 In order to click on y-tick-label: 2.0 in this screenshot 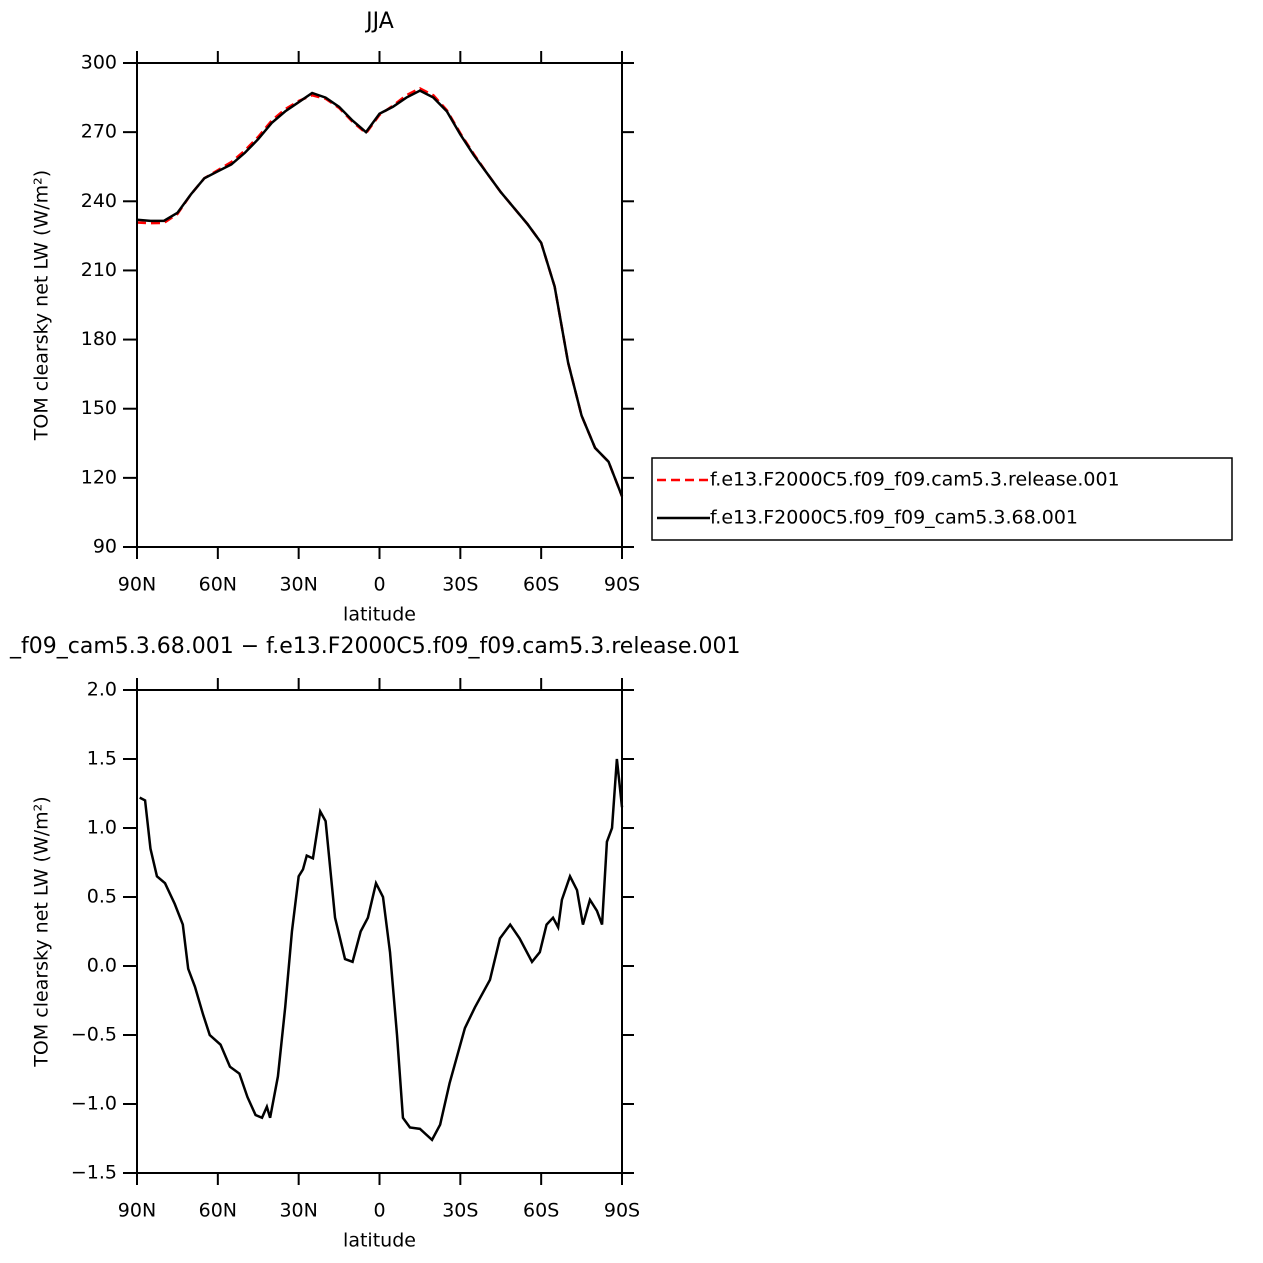, I will do `click(102, 690)`.